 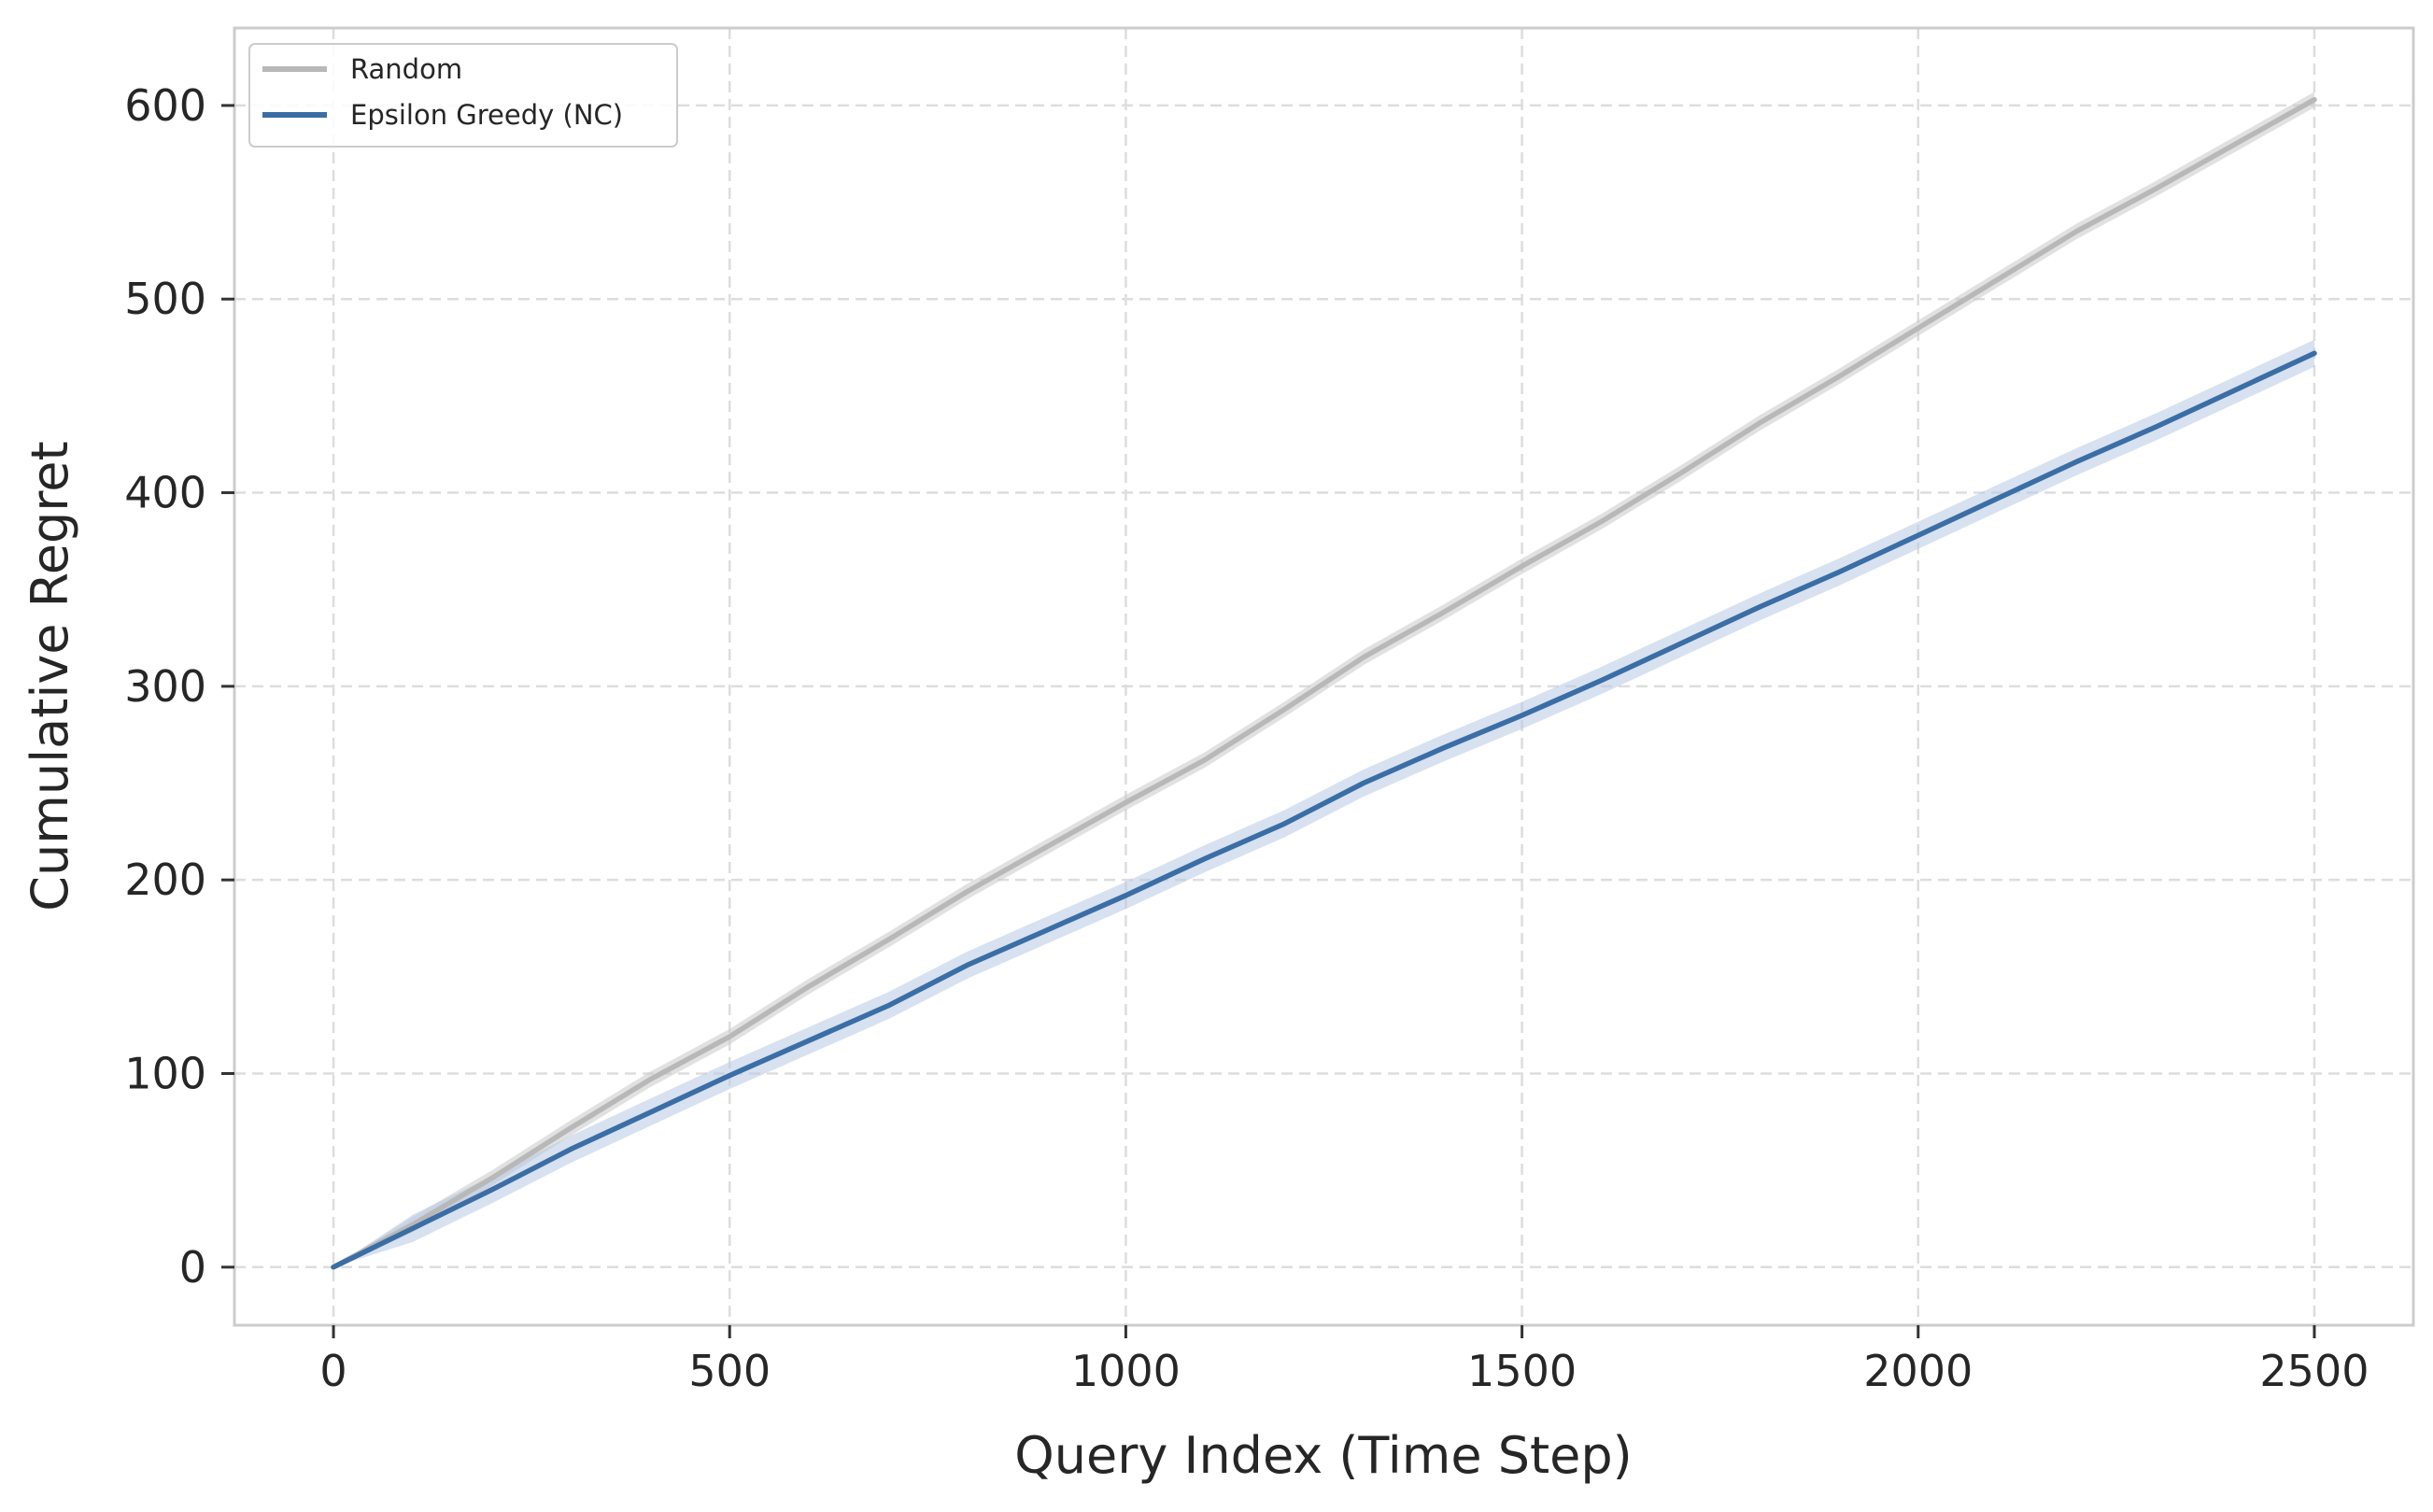 I want to click on x-tick-label: 0, so click(x=333, y=1371).